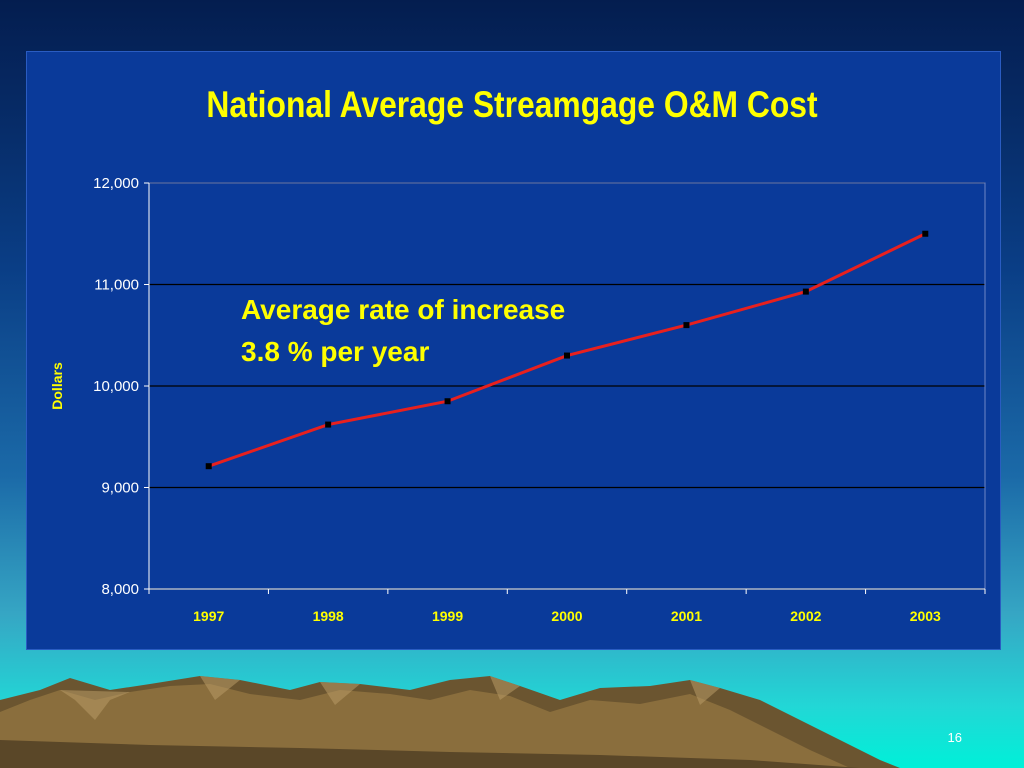 This screenshot has width=1024, height=768. I want to click on x-tick-label: 2000, so click(566, 616).